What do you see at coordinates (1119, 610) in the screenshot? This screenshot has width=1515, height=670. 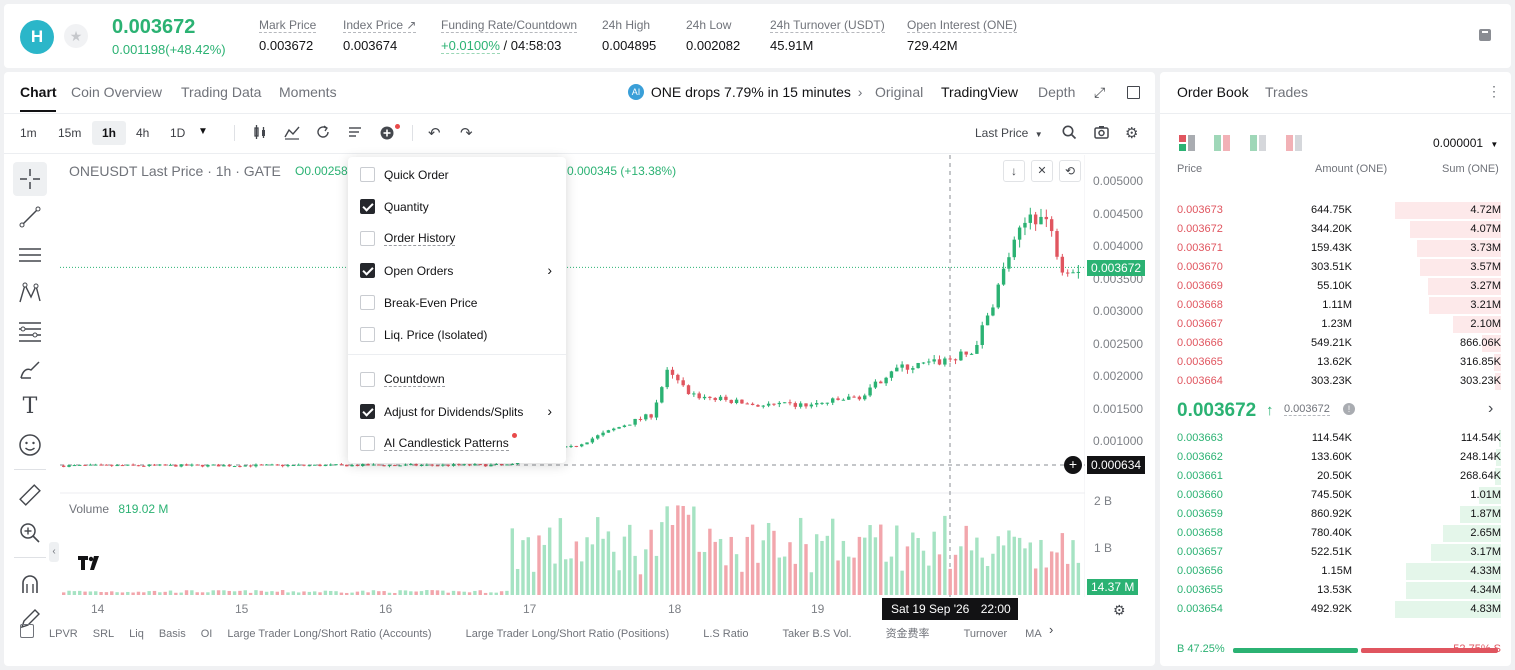 I see `axis-settings-icon: ⚙` at bounding box center [1119, 610].